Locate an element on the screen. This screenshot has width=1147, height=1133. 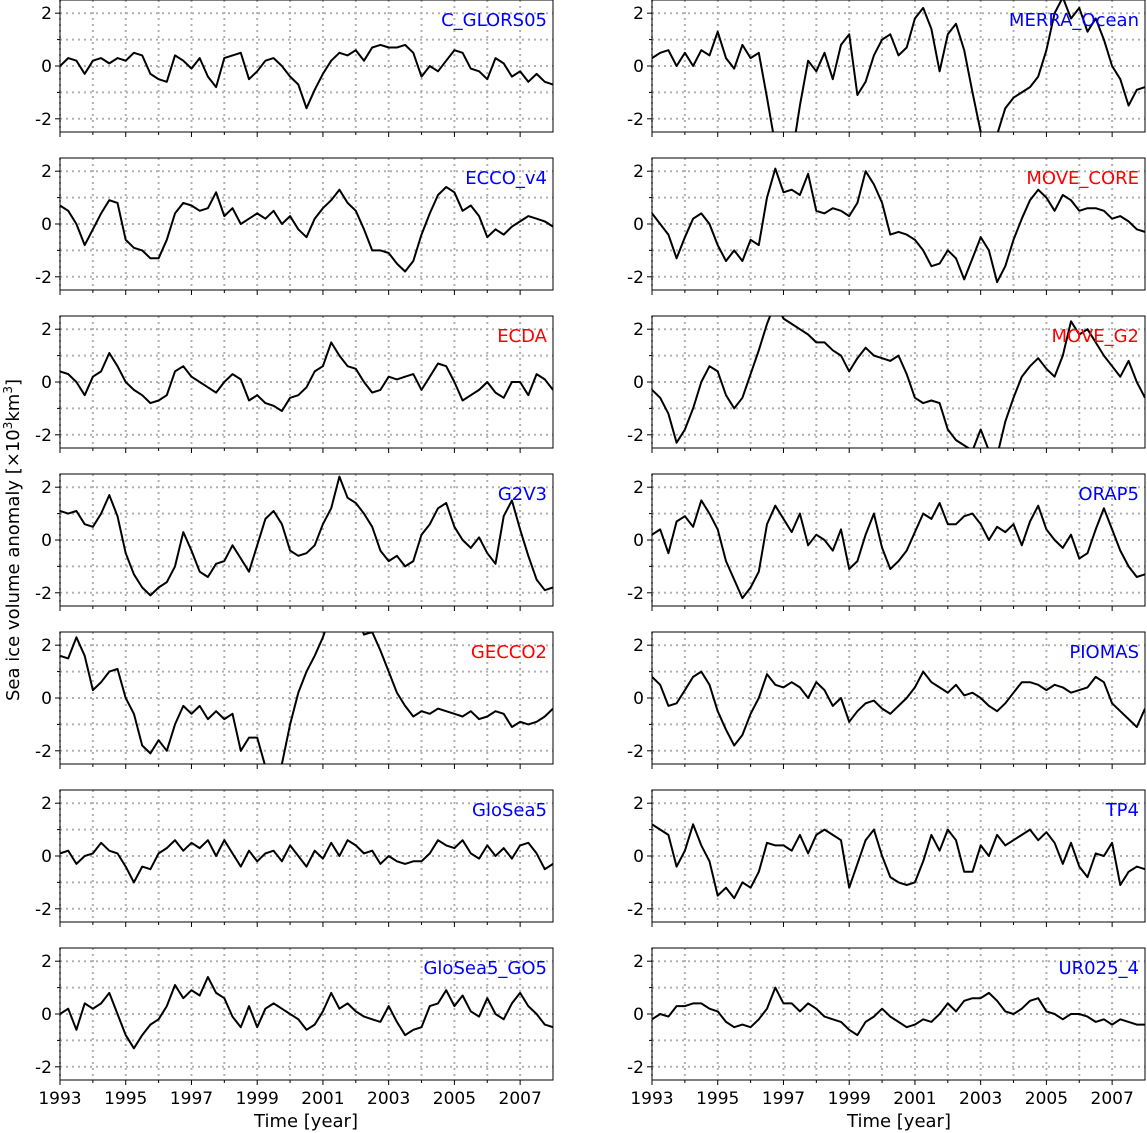
panel-label-tp4: TP4 is located at coordinates (1122, 810).